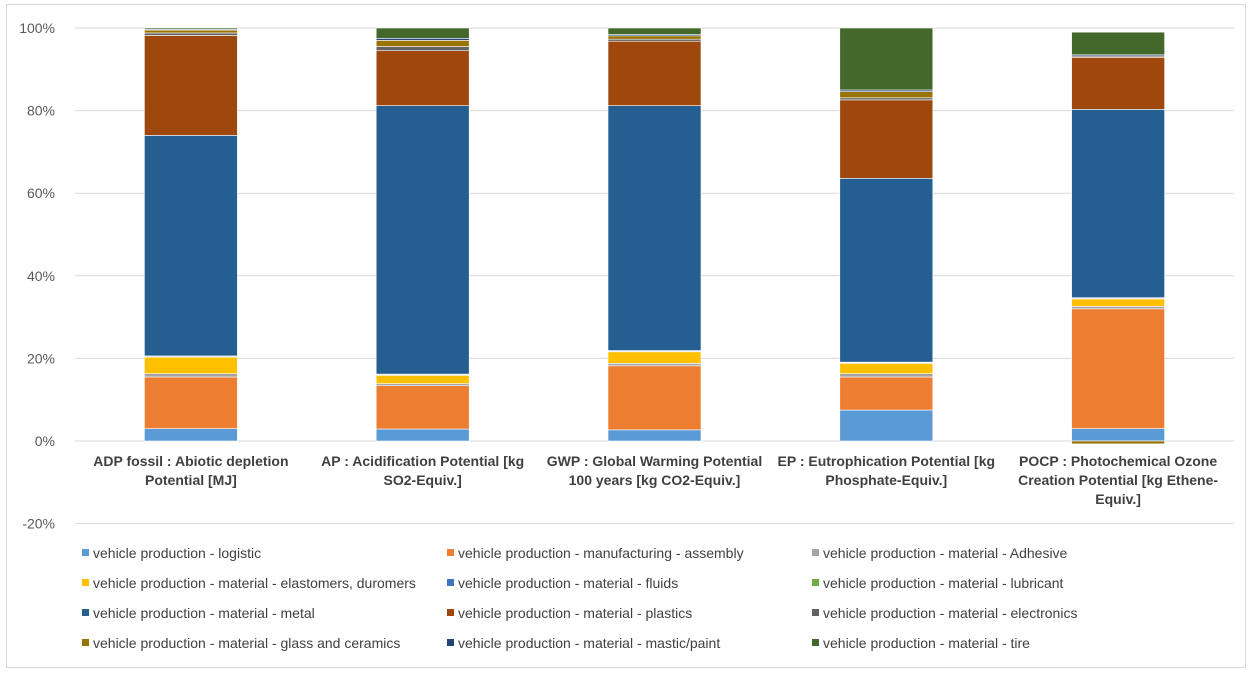 The width and height of the screenshot is (1252, 673). What do you see at coordinates (41, 193) in the screenshot?
I see `y-tick-label: 60%` at bounding box center [41, 193].